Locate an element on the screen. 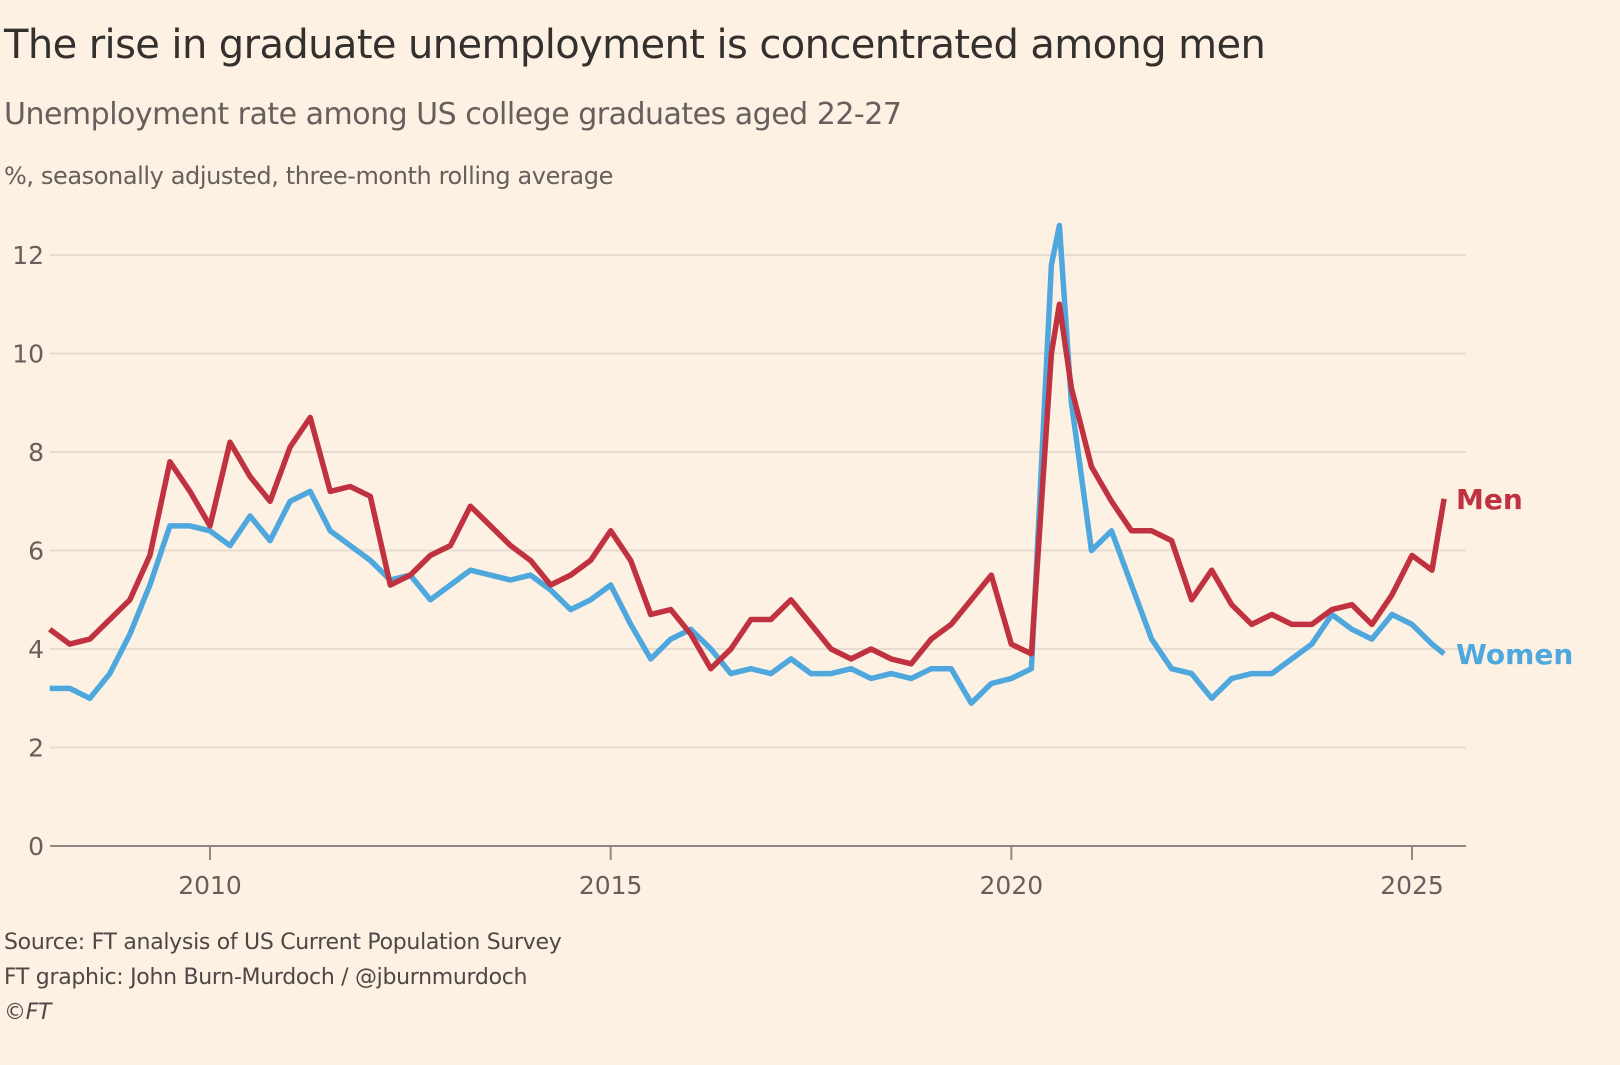  y-tick-label: 12 is located at coordinates (28, 255).